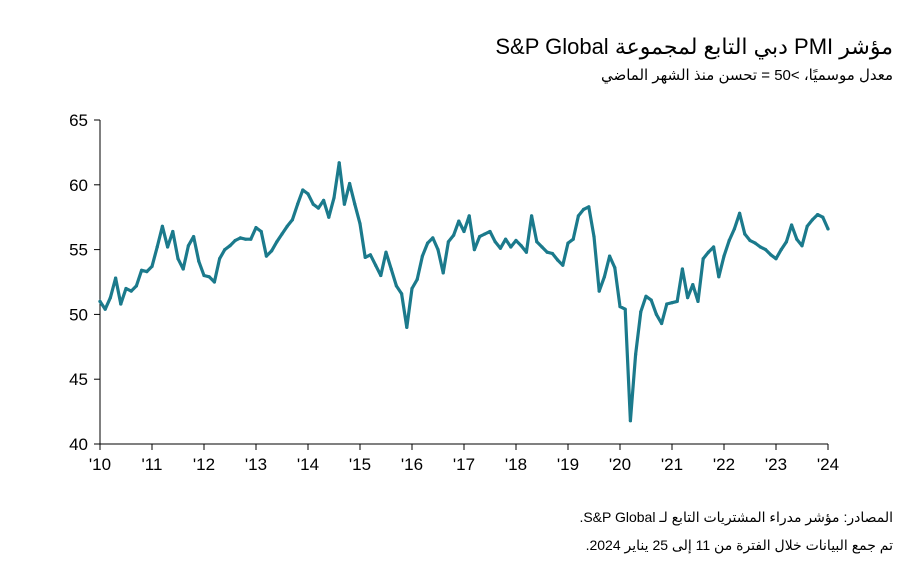  Describe the element at coordinates (724, 464) in the screenshot. I see `x-tick-label: '22` at that location.